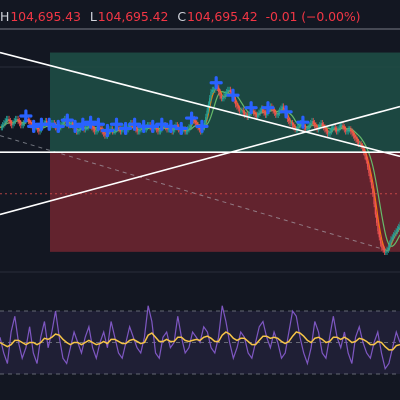 Image resolution: width=400 pixels, height=400 pixels. Describe the element at coordinates (133, 16) in the screenshot. I see `low-value: 104,695.42` at that location.